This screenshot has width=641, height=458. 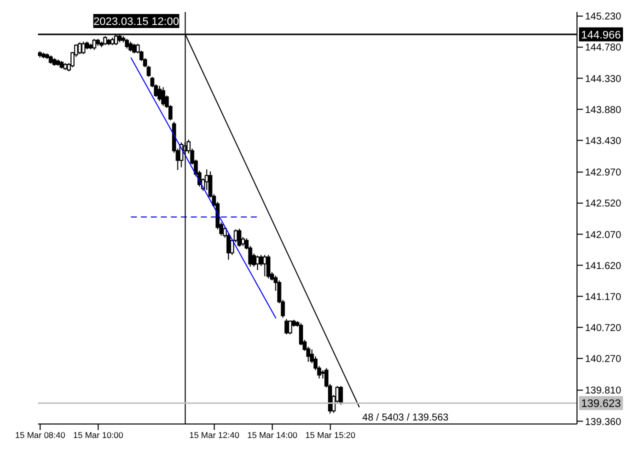 I want to click on y-tick-label: 145.230, so click(x=603, y=17).